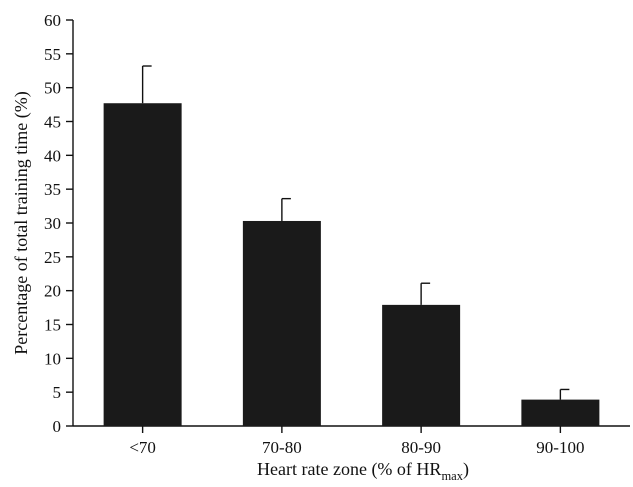 Image resolution: width=633 pixels, height=487 pixels. What do you see at coordinates (57, 392) in the screenshot?
I see `y-tick-label: 5` at bounding box center [57, 392].